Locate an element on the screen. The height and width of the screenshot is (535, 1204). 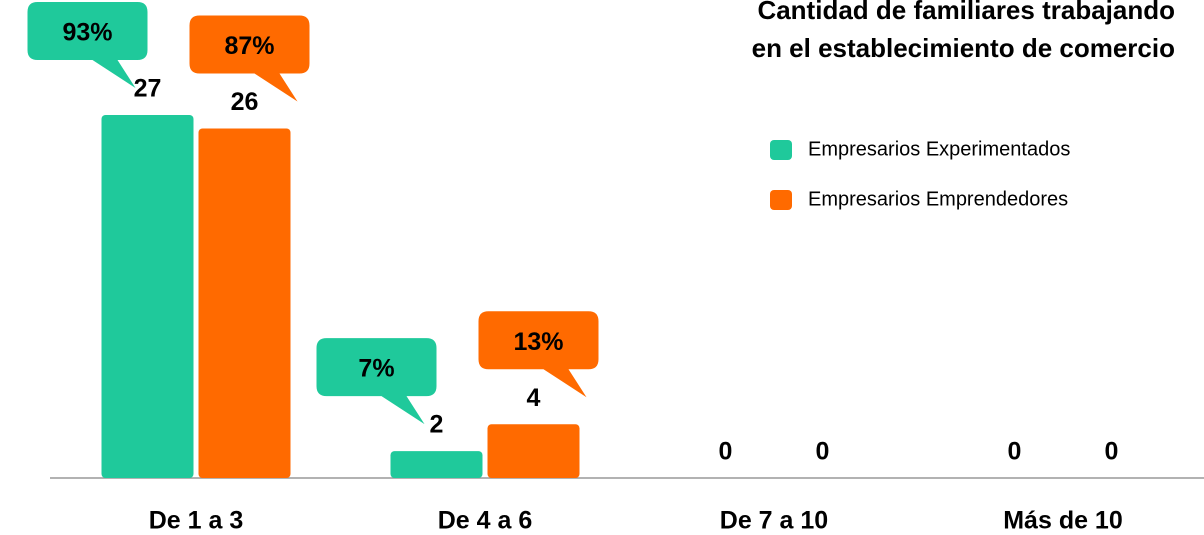
callout-label: 93% is located at coordinates (87, 33).